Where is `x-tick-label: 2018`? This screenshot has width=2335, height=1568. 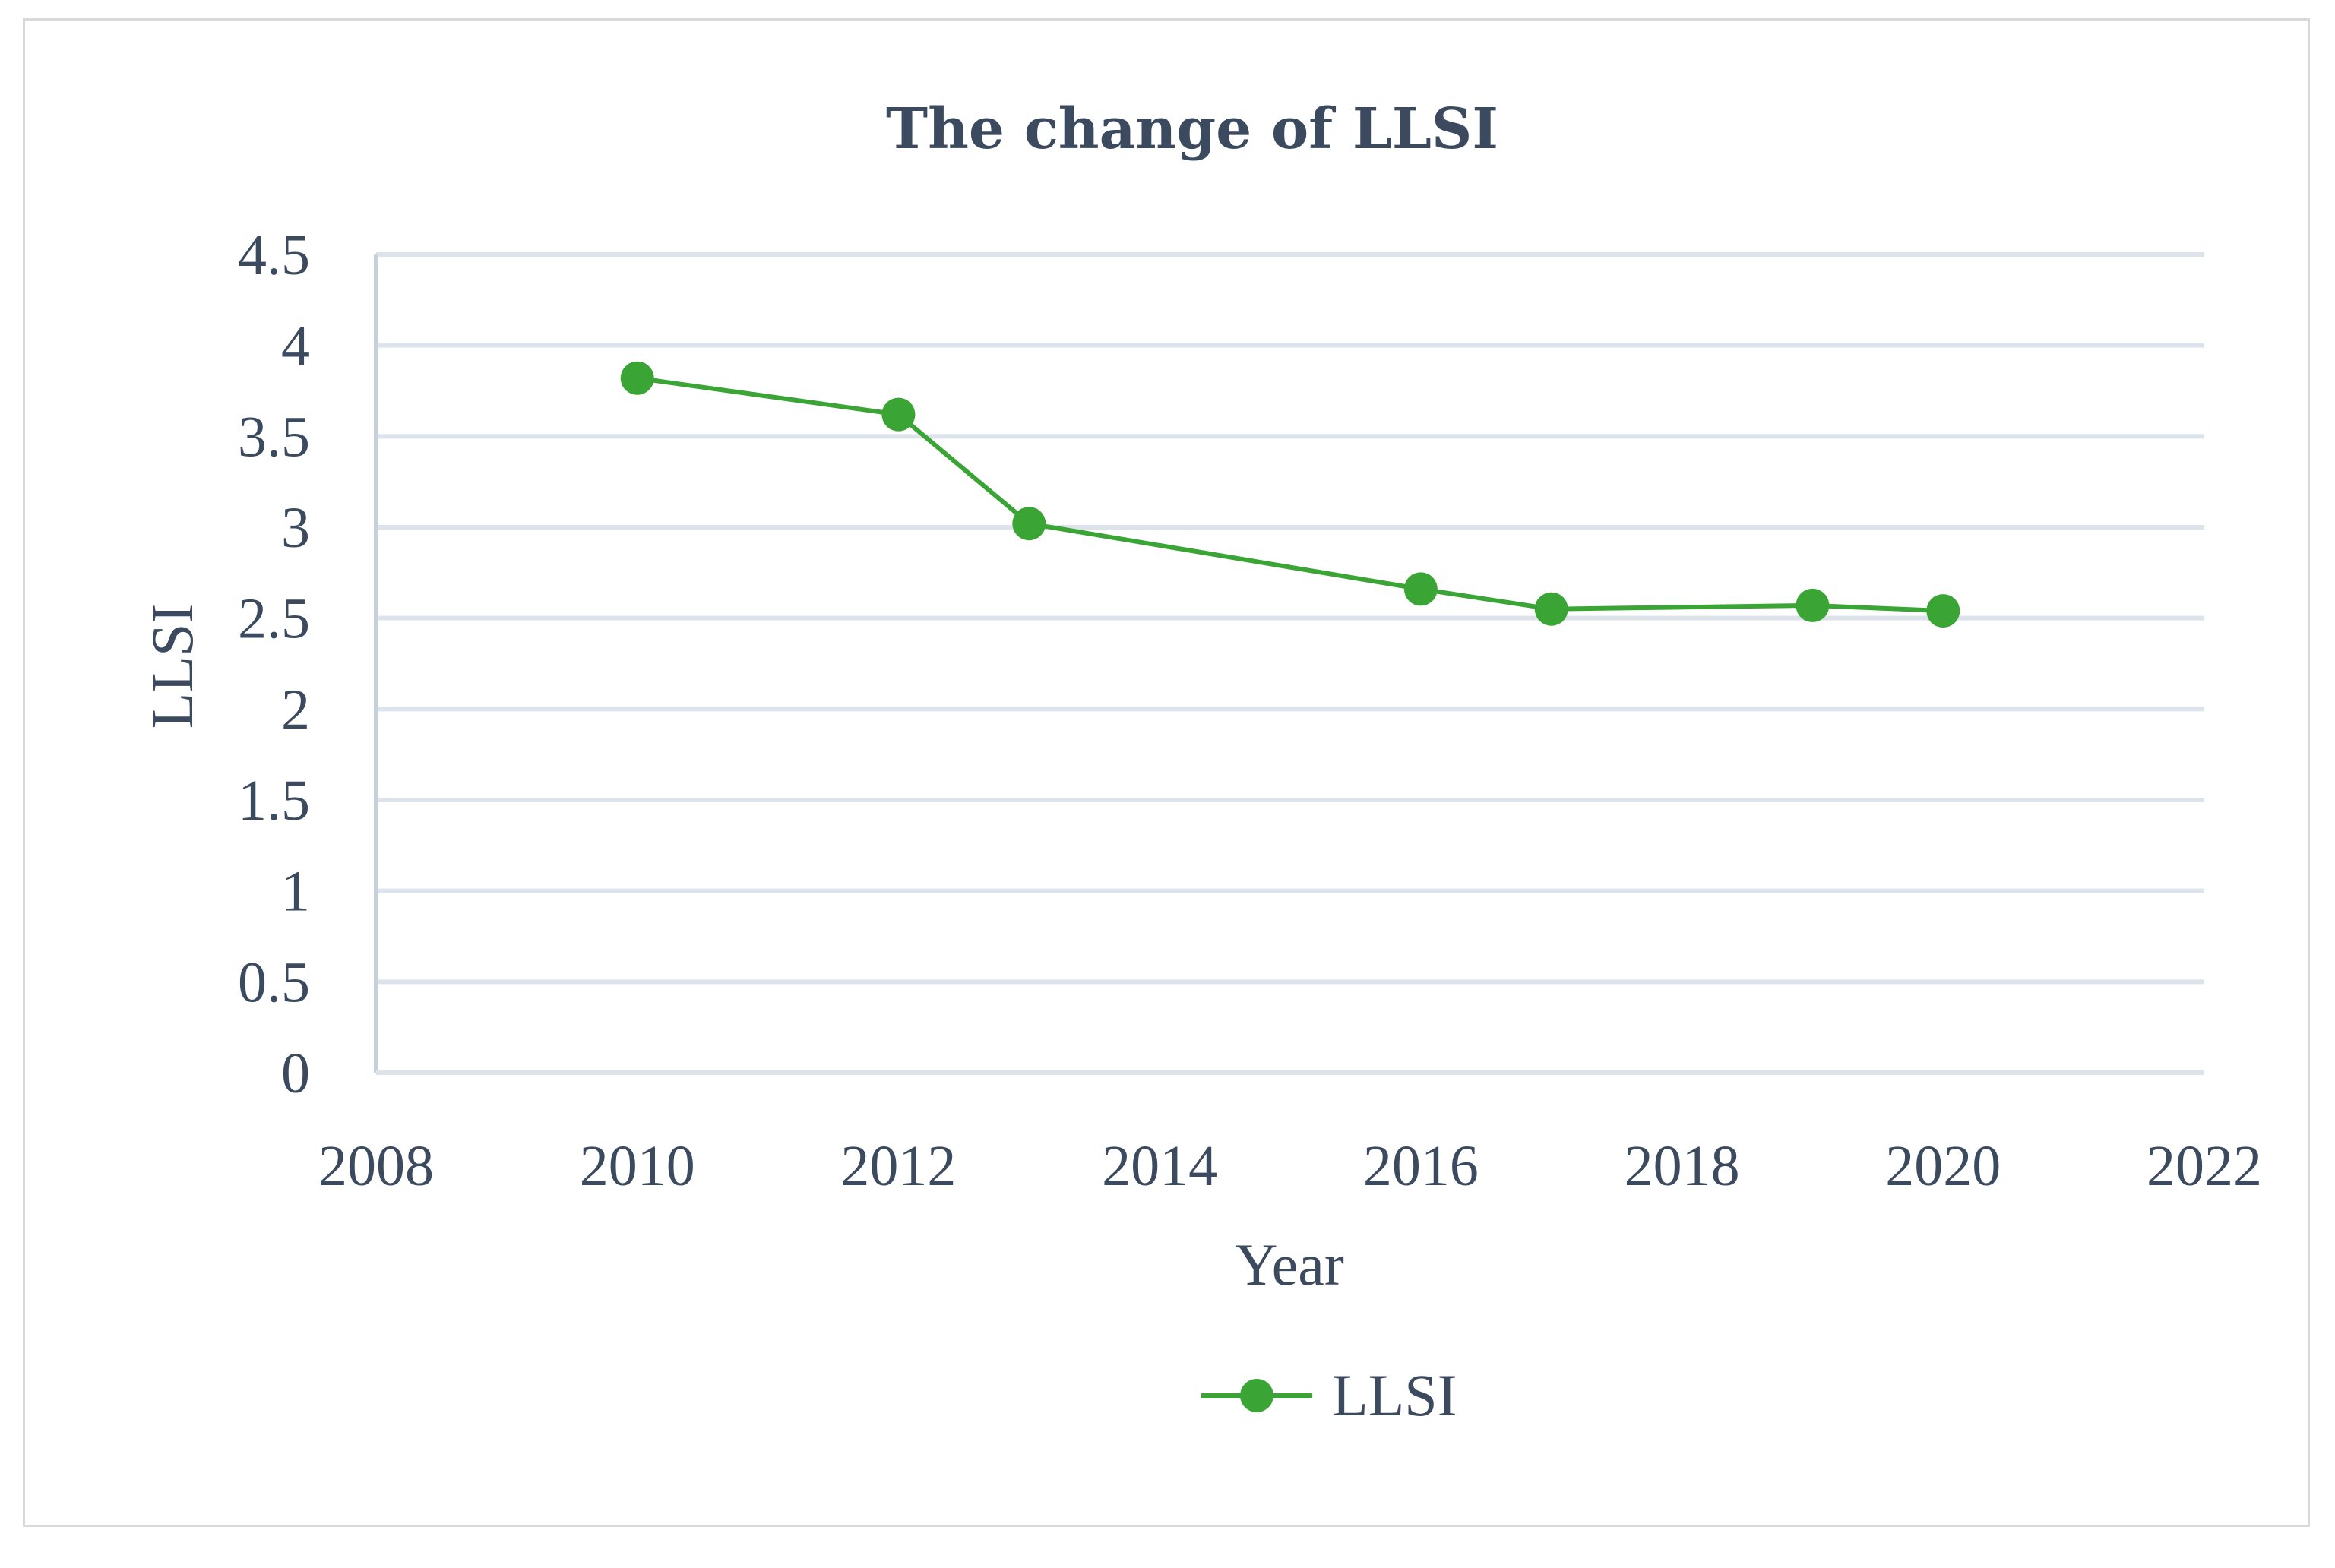 x-tick-label: 2018 is located at coordinates (1682, 1166).